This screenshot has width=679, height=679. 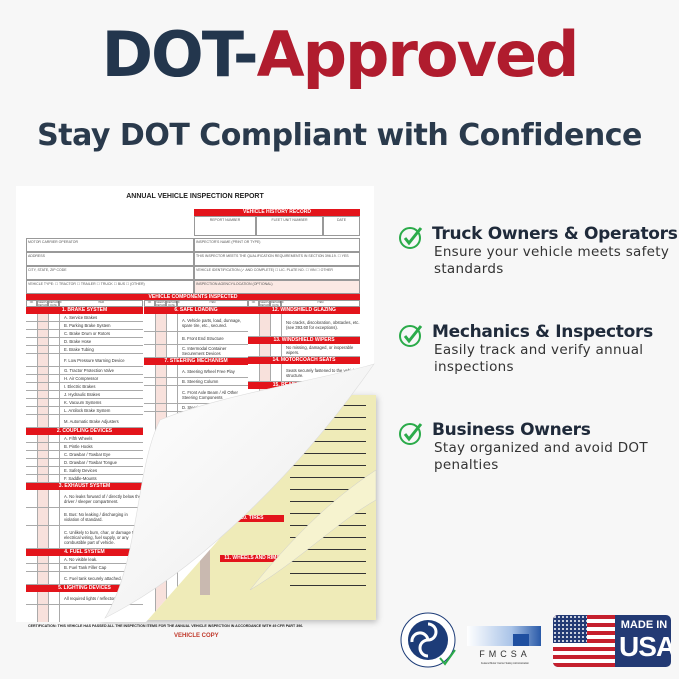 I want to click on item-label: F. Saddle-Mounts, so click(x=80, y=478).